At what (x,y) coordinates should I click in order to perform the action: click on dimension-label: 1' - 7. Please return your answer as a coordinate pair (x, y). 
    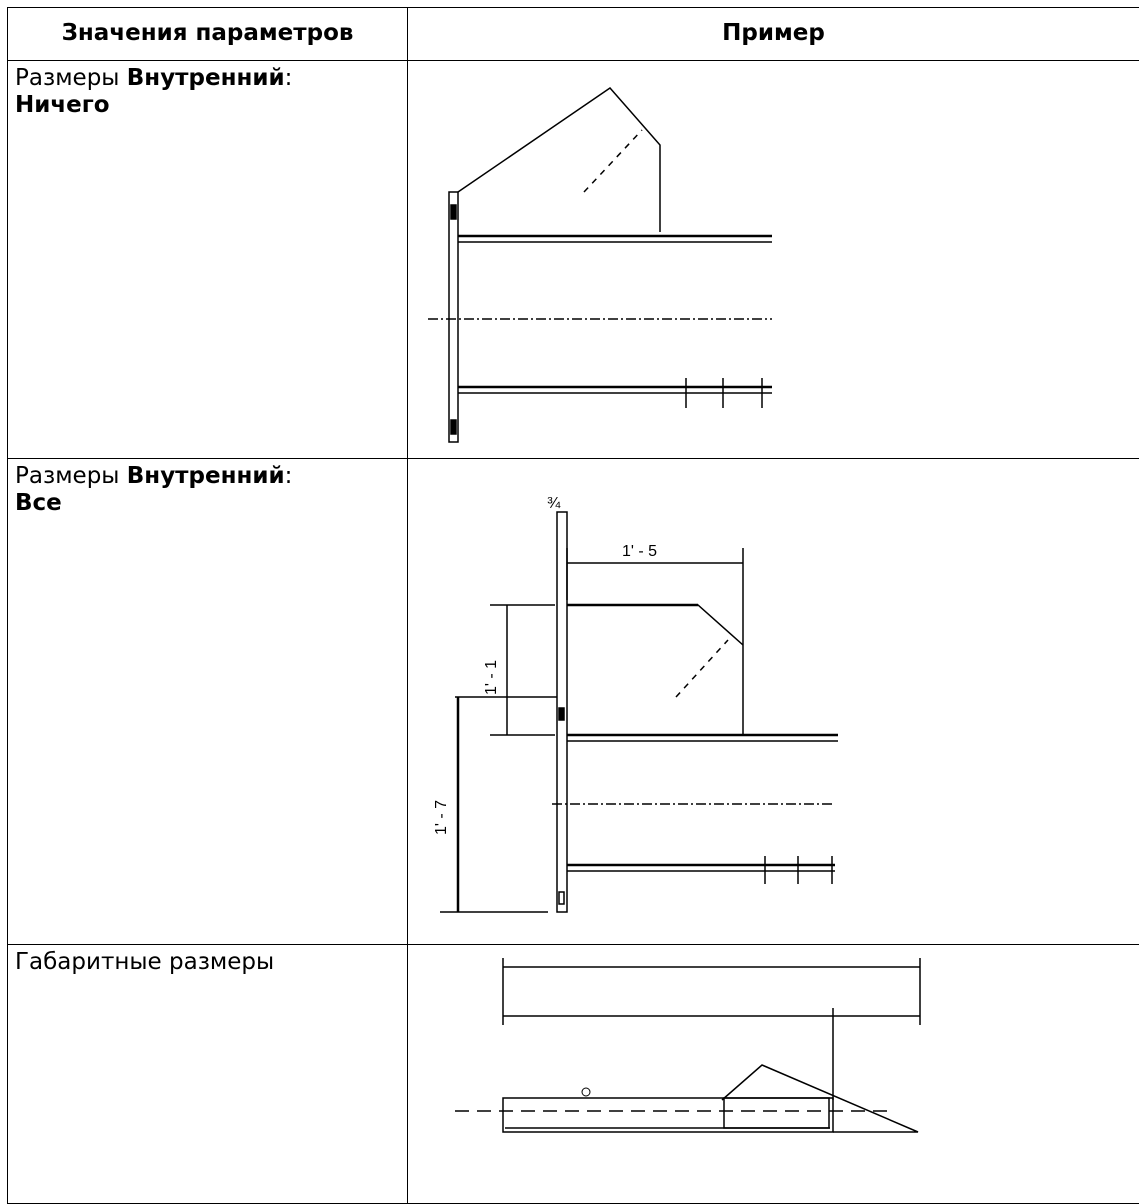
    Looking at the image, I should click on (441, 817).